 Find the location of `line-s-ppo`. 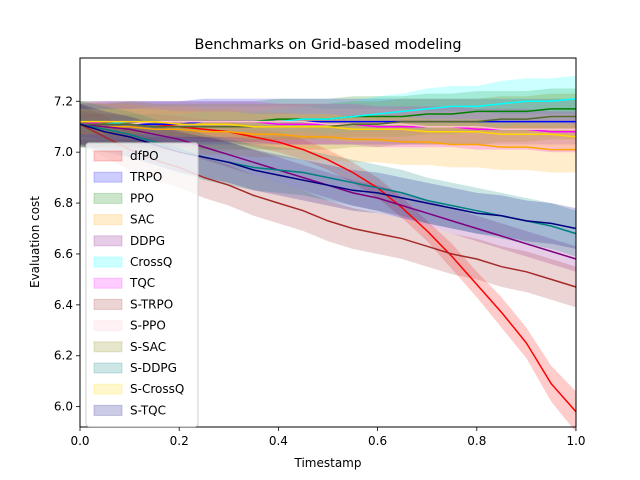

line-s-ppo is located at coordinates (328, 125).